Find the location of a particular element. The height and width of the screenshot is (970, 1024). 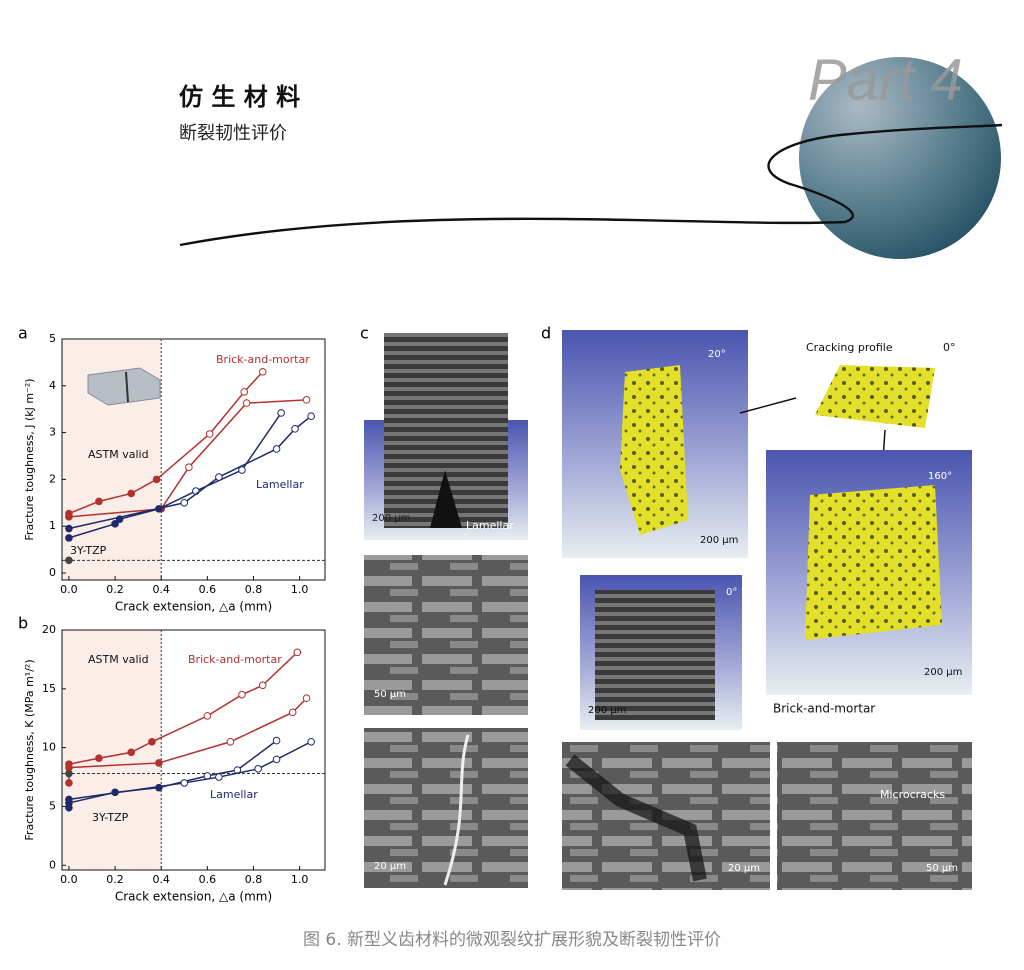

part-label: Part 4 is located at coordinates (885, 79).